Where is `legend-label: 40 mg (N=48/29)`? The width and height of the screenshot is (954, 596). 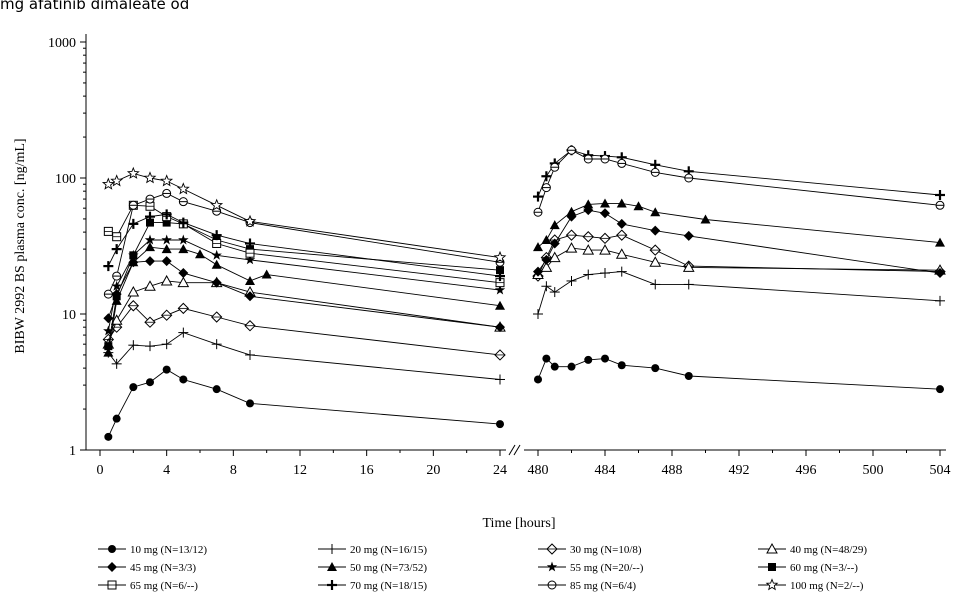
legend-label: 40 mg (N=48/29) is located at coordinates (828, 550).